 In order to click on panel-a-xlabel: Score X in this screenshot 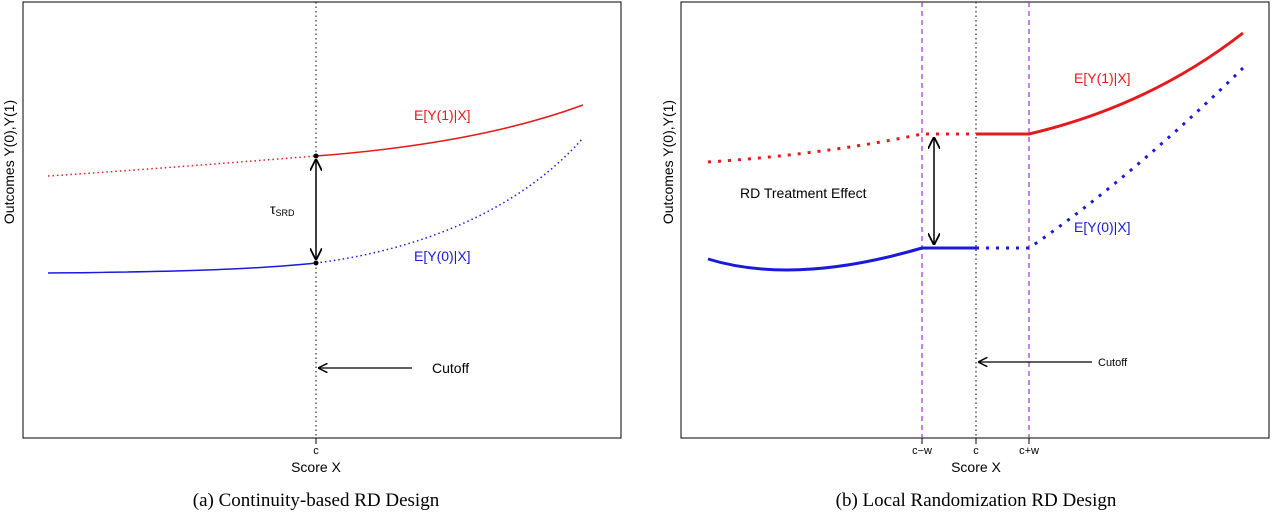, I will do `click(316, 467)`.